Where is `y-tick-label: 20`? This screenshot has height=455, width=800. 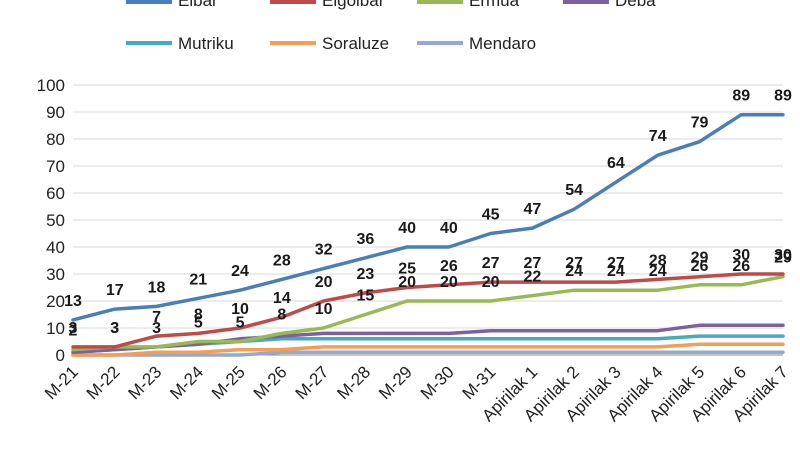
y-tick-label: 20 is located at coordinates (55, 301).